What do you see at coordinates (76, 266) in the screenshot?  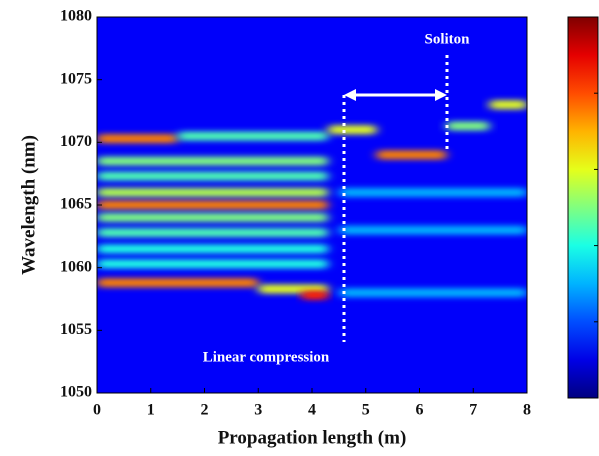 I see `y-tick-label: 1060` at bounding box center [76, 266].